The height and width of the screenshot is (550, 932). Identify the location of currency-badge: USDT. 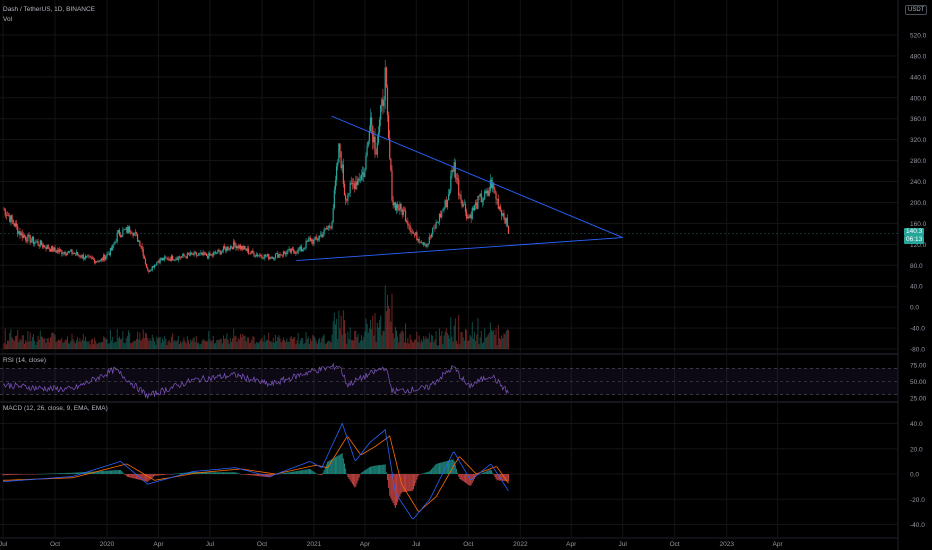
(916, 10).